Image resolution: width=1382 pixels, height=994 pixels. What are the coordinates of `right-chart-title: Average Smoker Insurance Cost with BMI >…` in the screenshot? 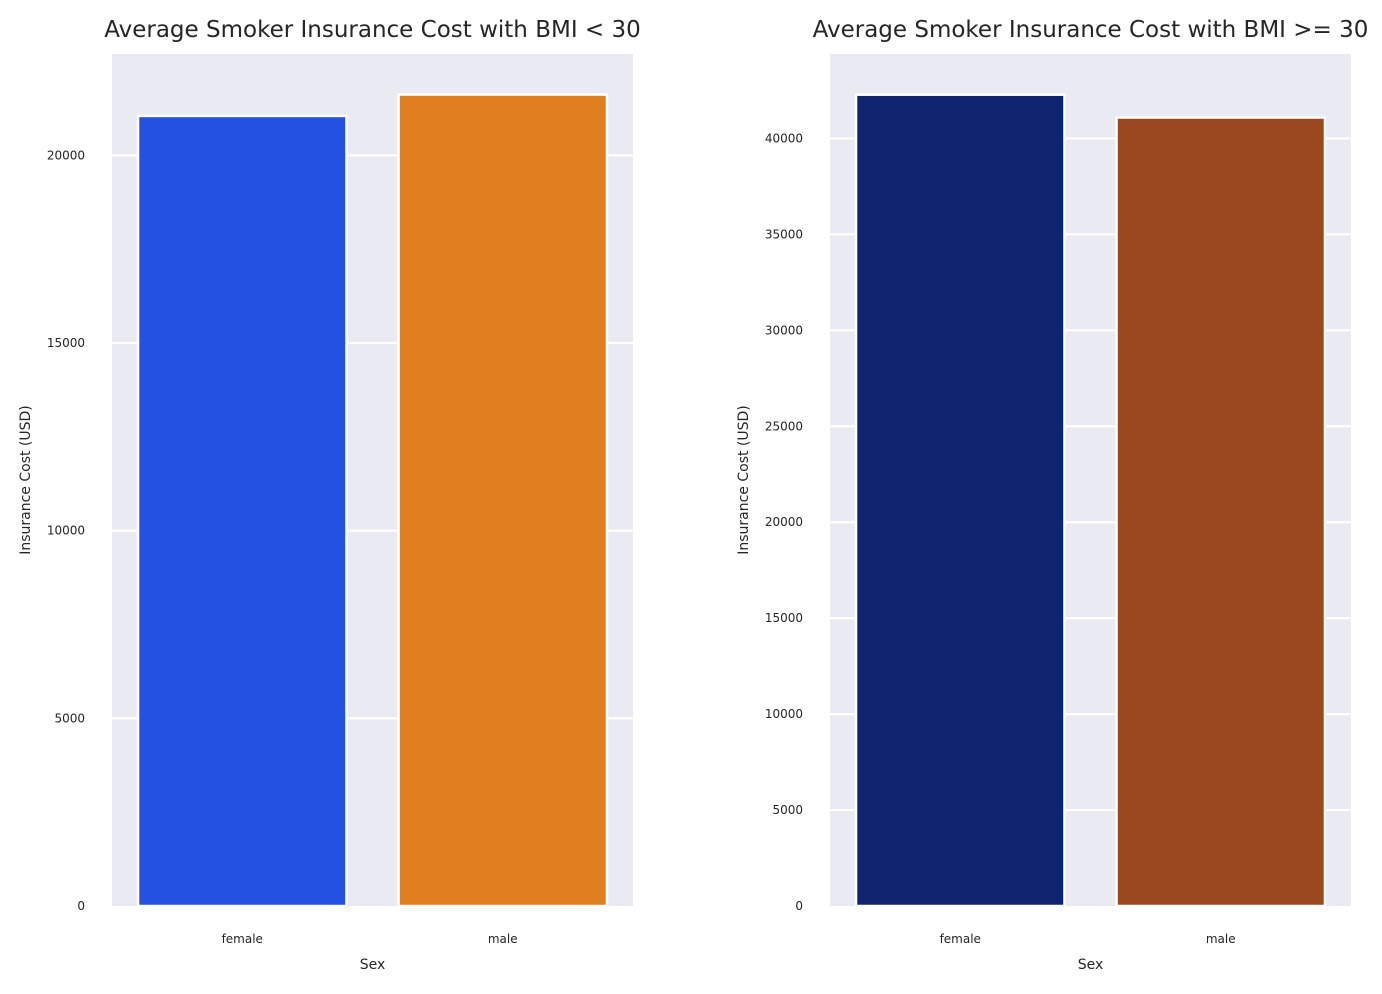 It's located at (1091, 30).